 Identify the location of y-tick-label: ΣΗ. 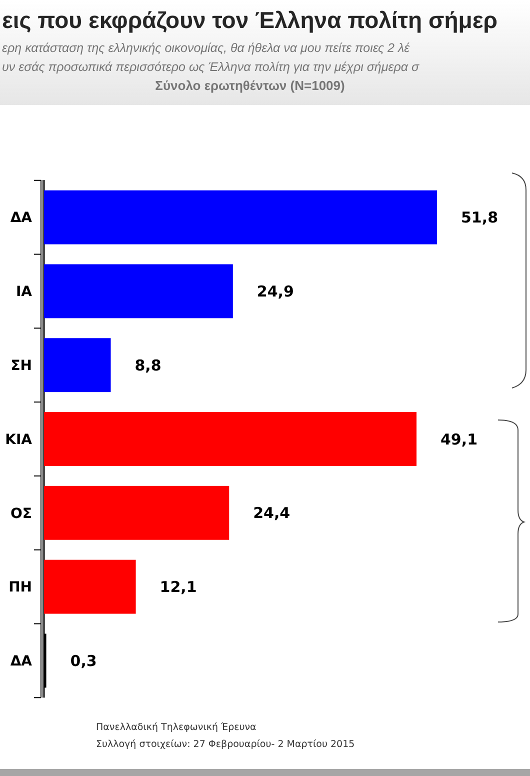
(21, 366).